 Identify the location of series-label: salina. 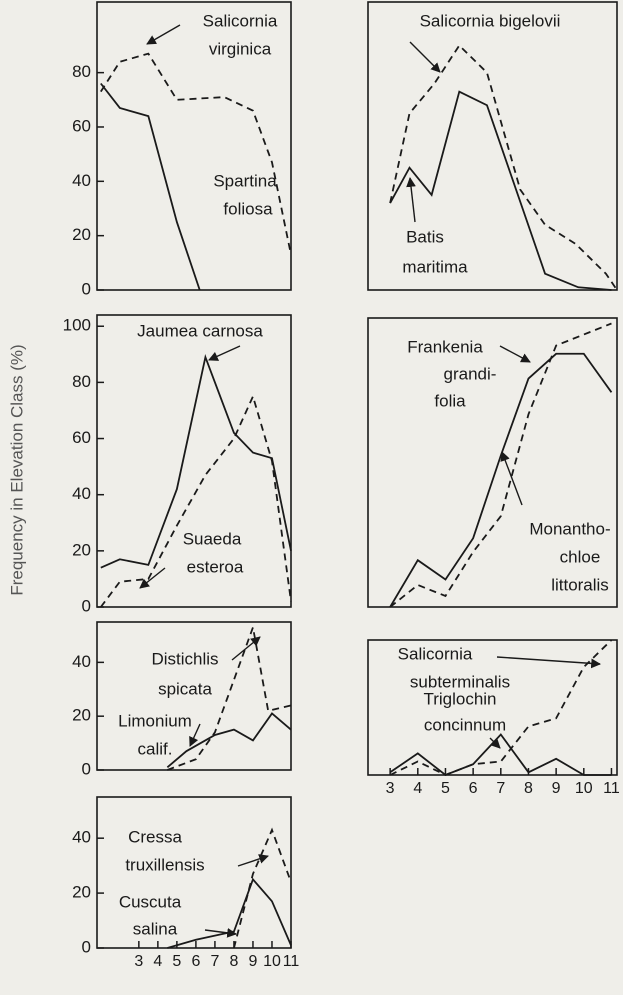
(155, 928).